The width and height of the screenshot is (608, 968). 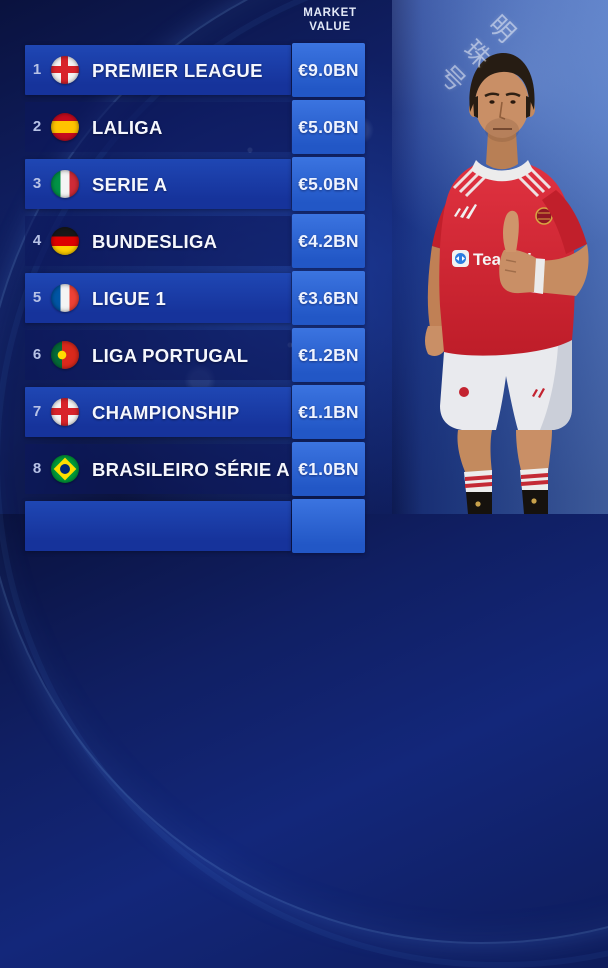 I want to click on table-row: 8 BRASILEIRO SÉRIE A €1.0BN, so click(x=200, y=469).